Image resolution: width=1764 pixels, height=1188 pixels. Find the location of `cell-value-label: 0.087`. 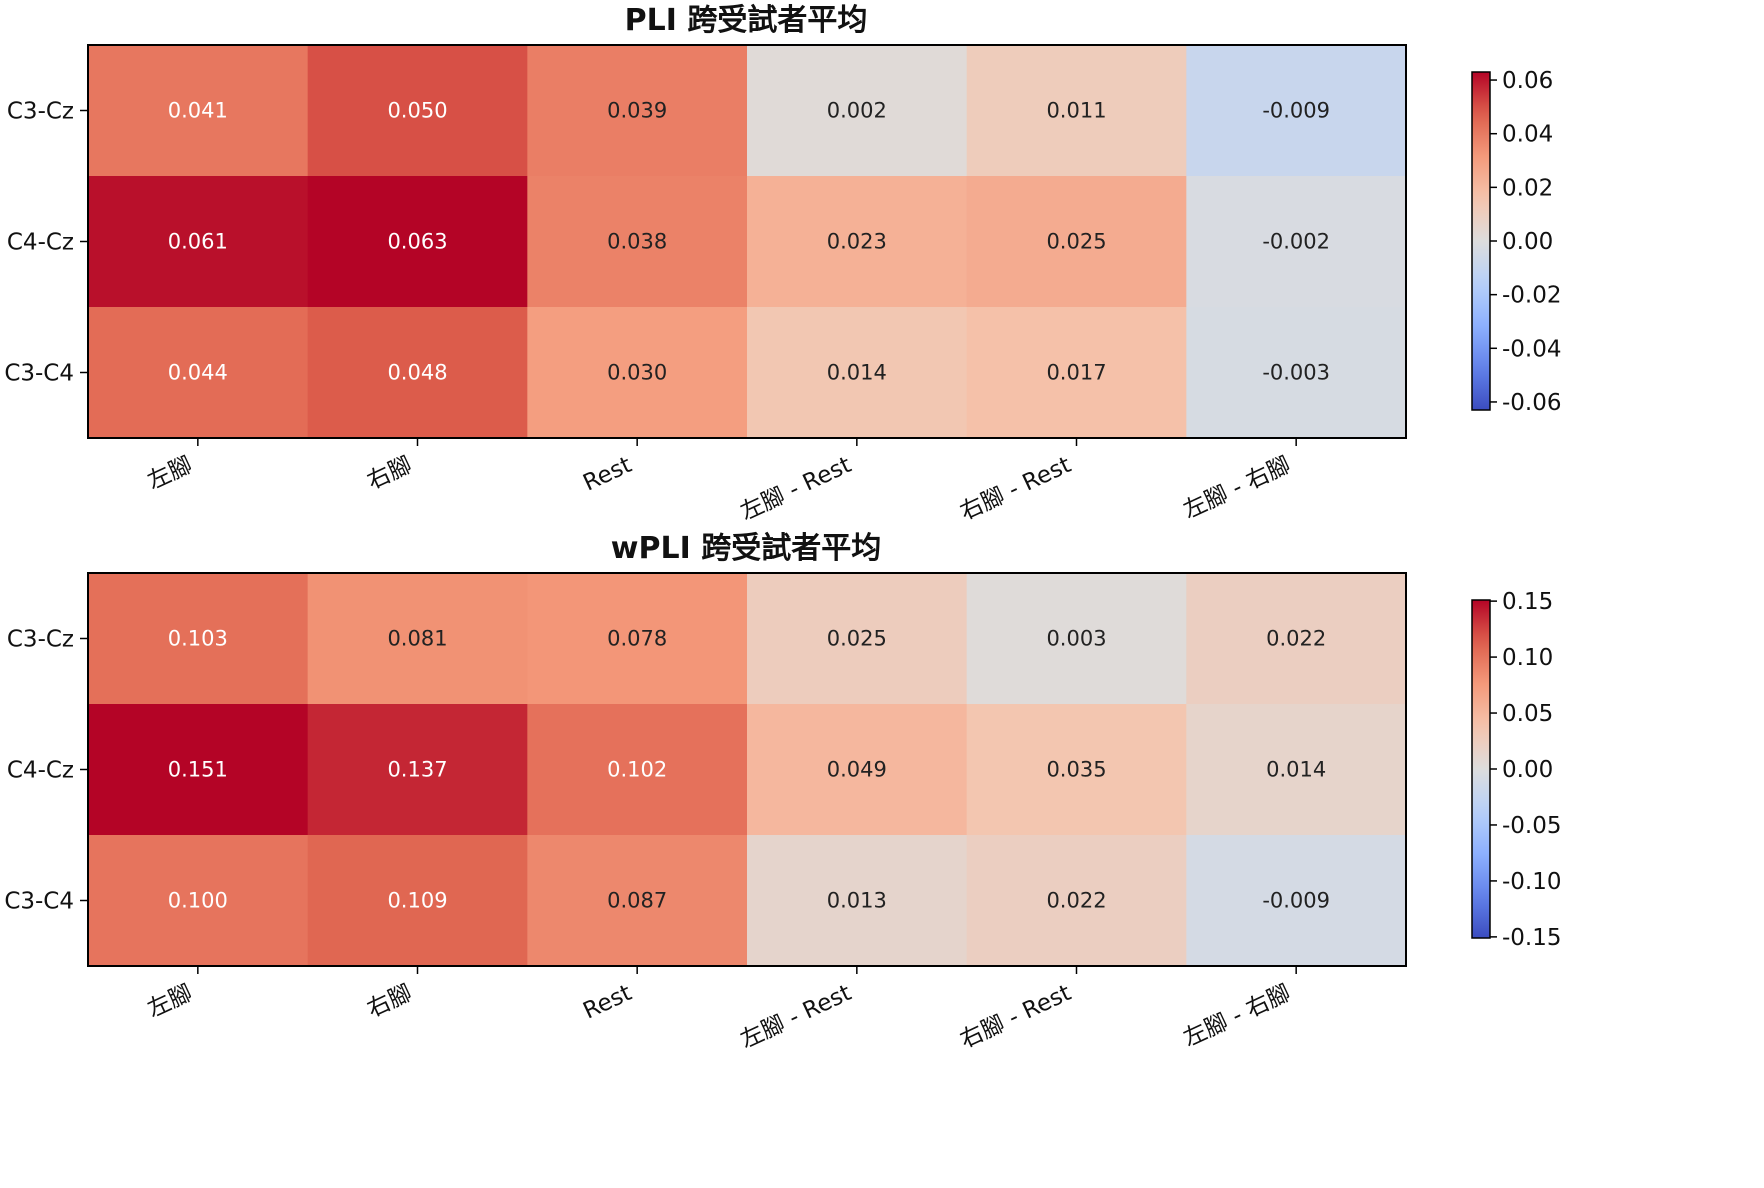

cell-value-label: 0.087 is located at coordinates (637, 901).